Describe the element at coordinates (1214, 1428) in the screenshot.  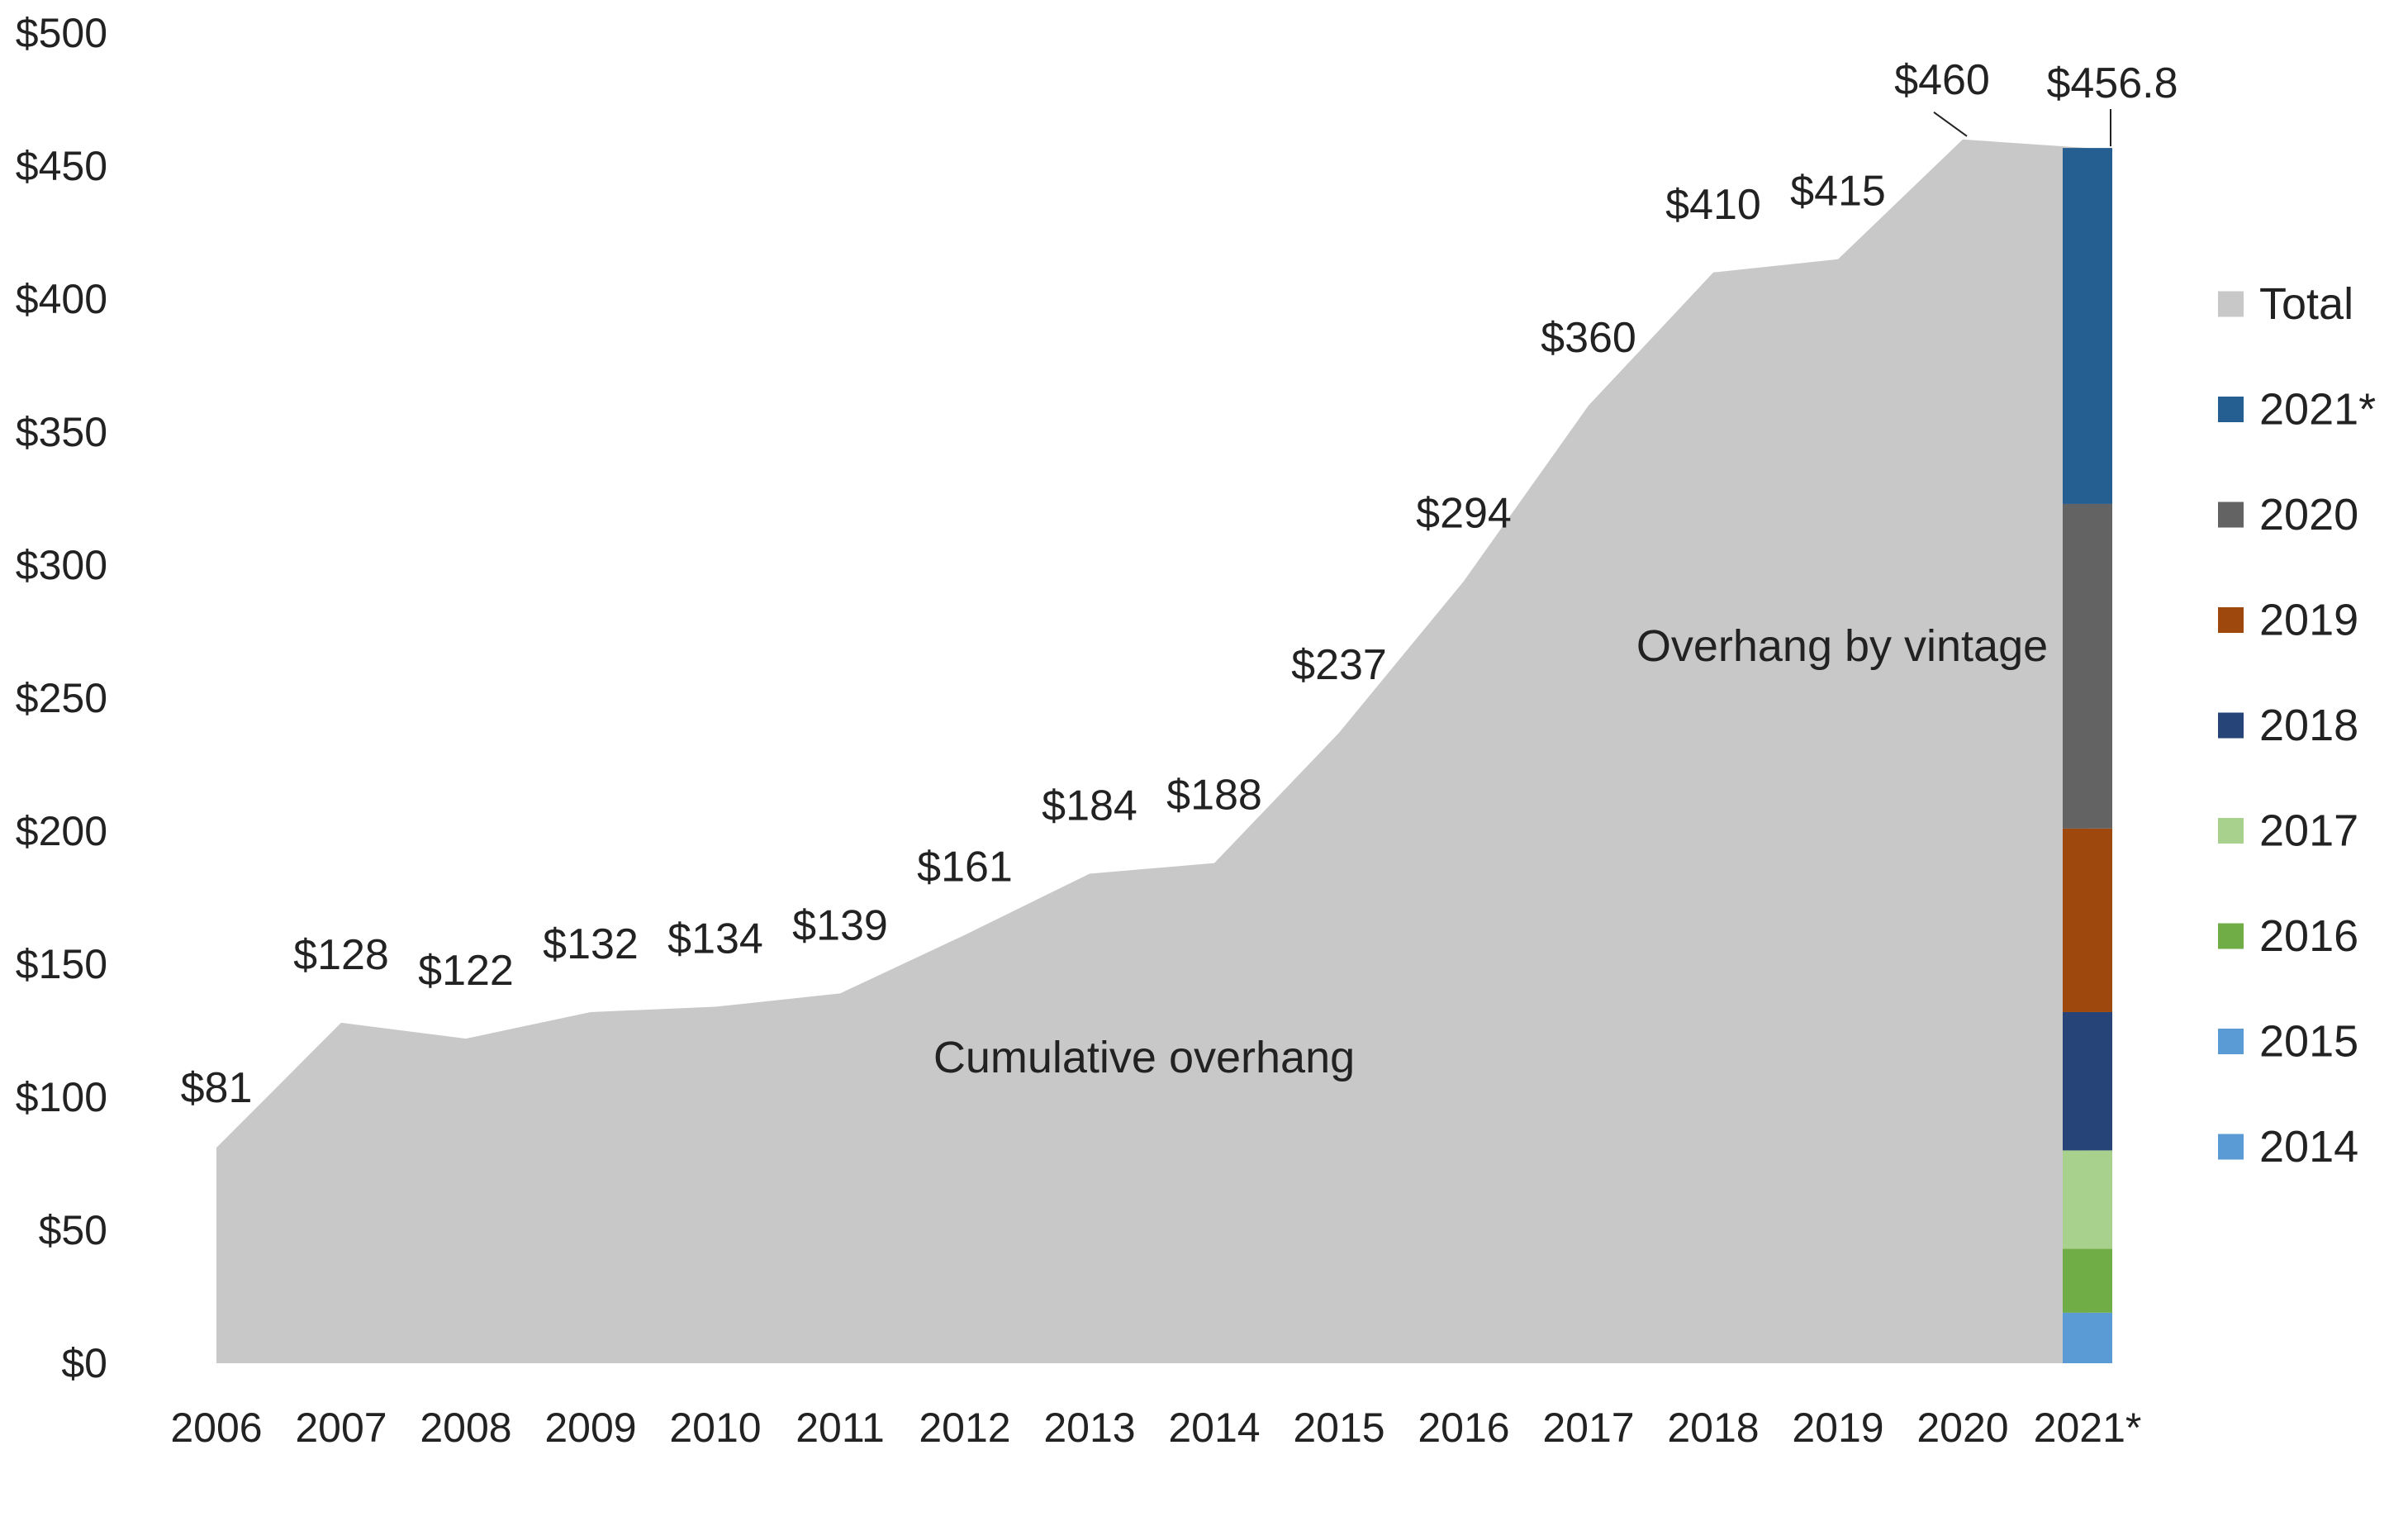
I see `x-tick-label: 2014` at that location.